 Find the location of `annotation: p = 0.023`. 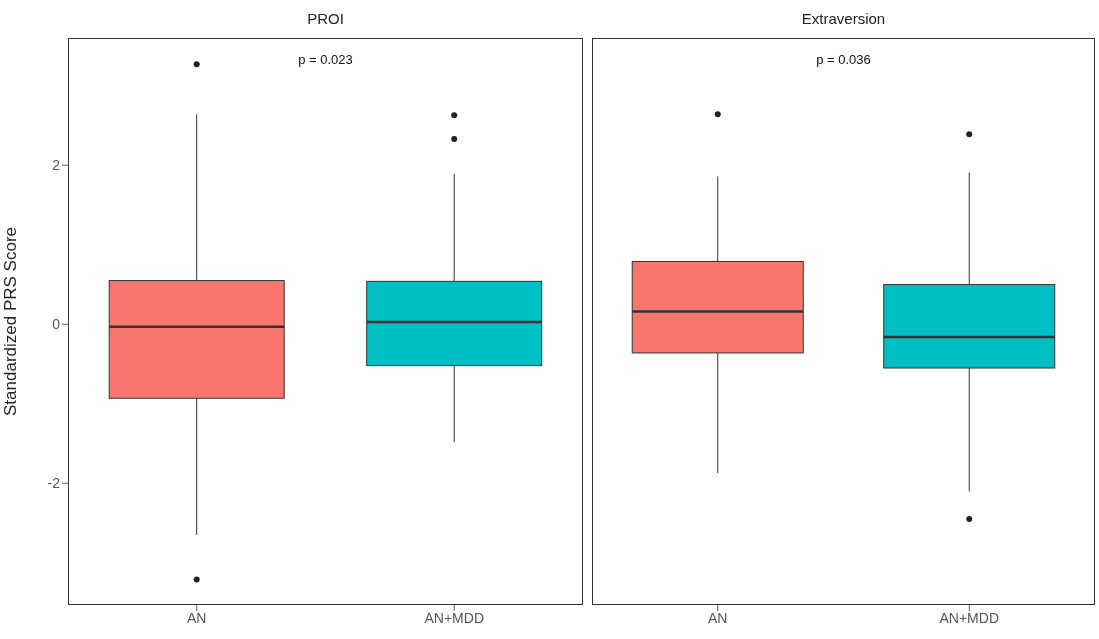

annotation: p = 0.023 is located at coordinates (325, 59).